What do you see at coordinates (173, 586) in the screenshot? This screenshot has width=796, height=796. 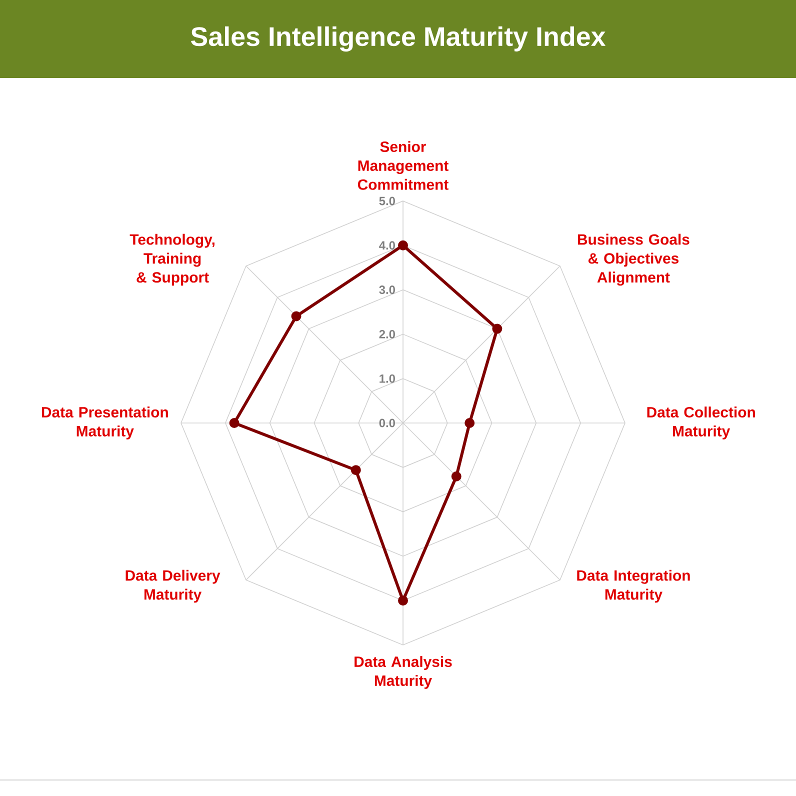 I see `spoke-label: Data Delivery Maturity` at bounding box center [173, 586].